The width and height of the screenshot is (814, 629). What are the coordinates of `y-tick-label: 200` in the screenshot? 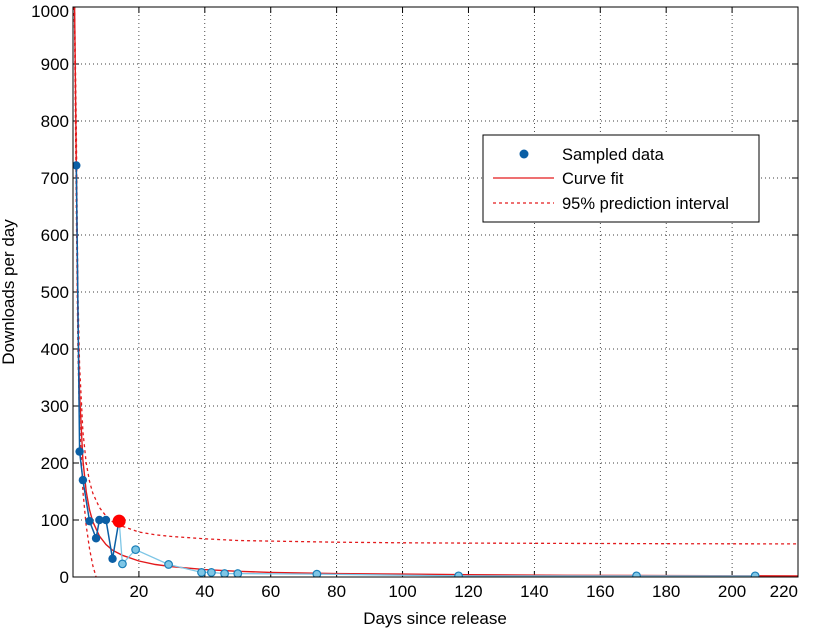 It's located at (55, 463).